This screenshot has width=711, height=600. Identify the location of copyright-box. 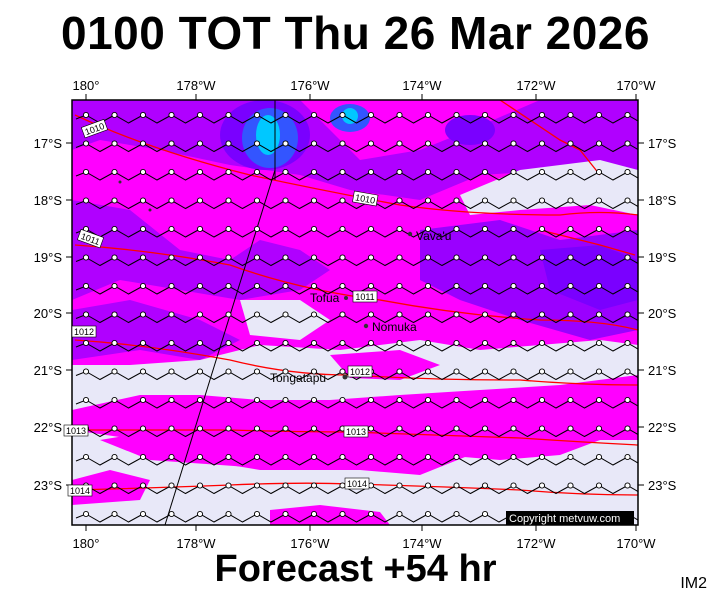
(570, 518).